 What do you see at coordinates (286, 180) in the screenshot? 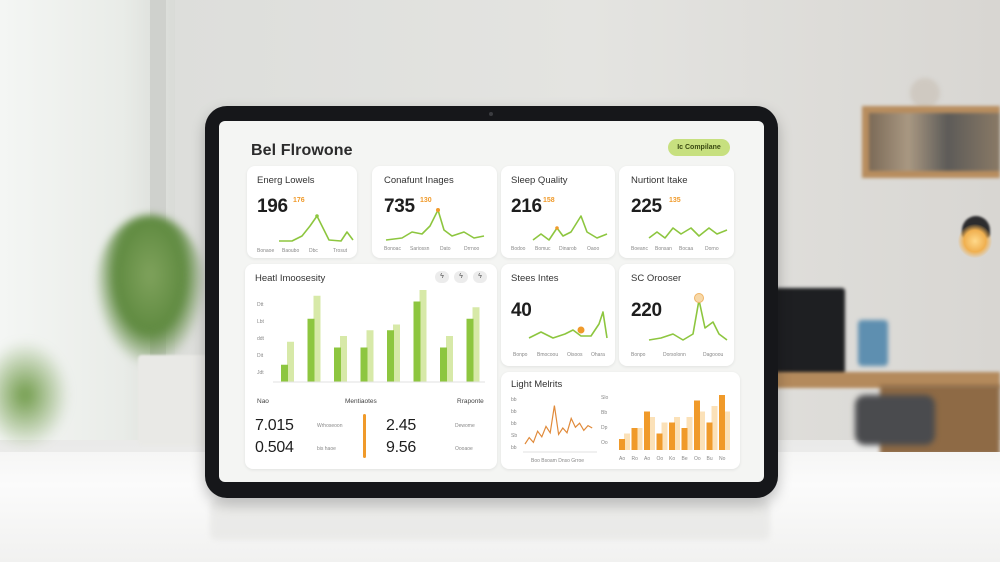
I see `card-title: Energ Lowels` at bounding box center [286, 180].